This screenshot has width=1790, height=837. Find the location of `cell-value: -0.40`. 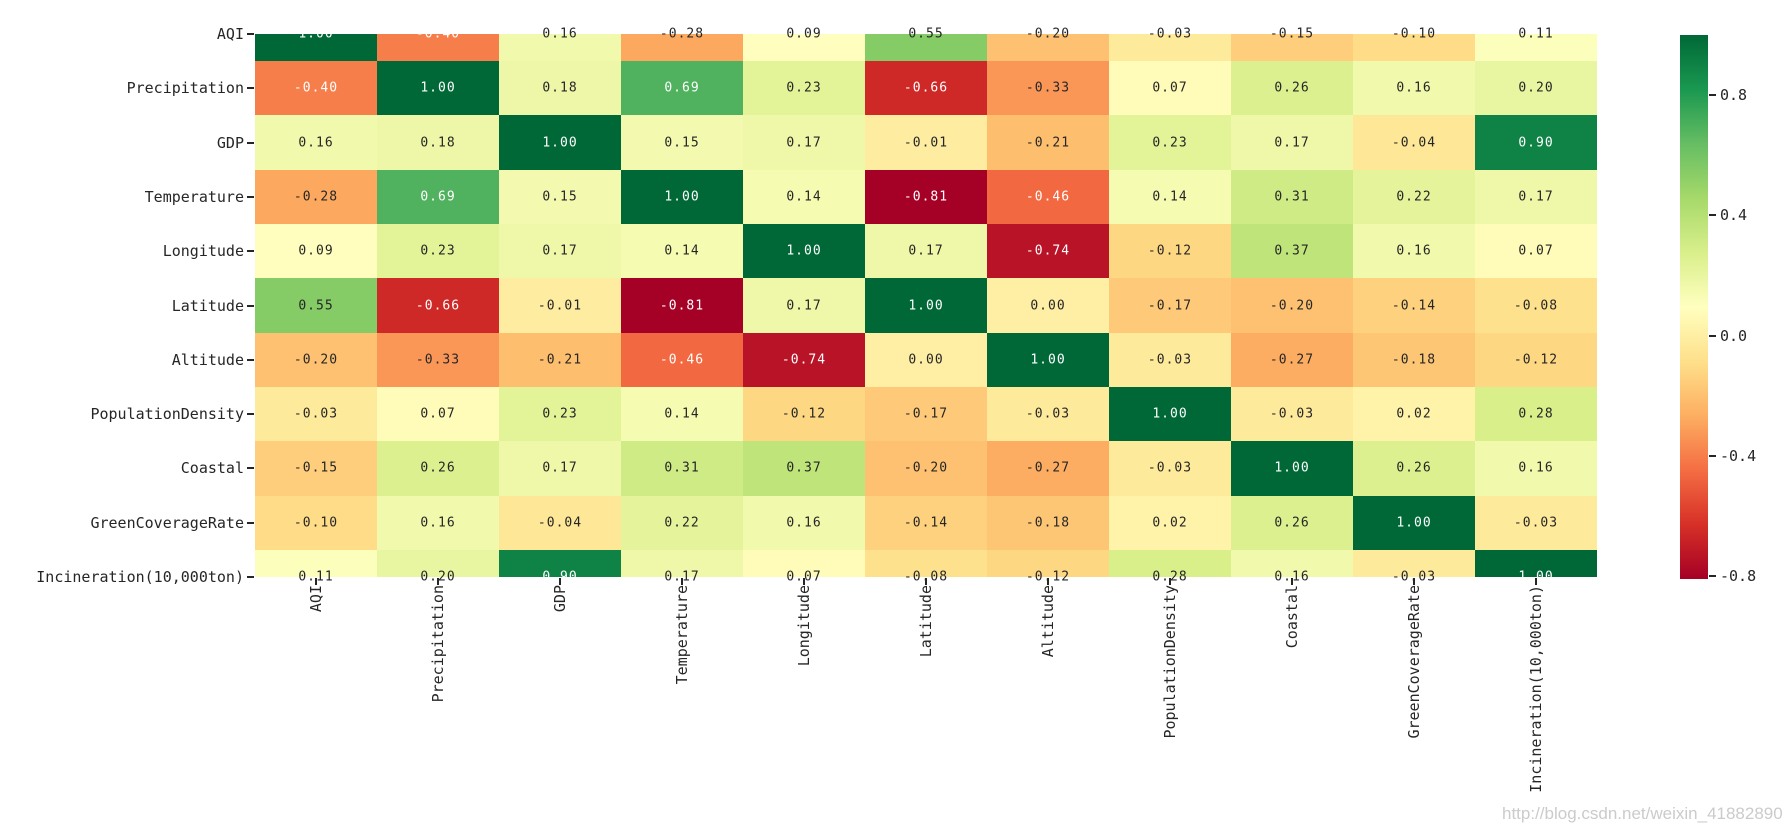

cell-value: -0.40 is located at coordinates (438, 34).